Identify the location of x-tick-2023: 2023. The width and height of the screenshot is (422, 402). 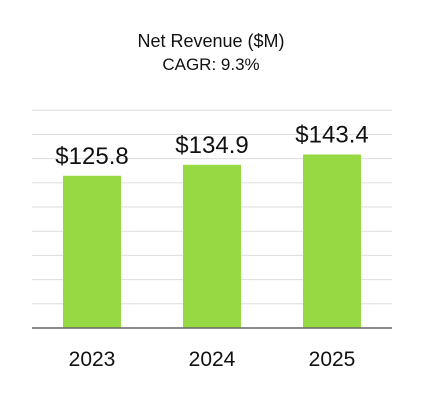
(92, 359).